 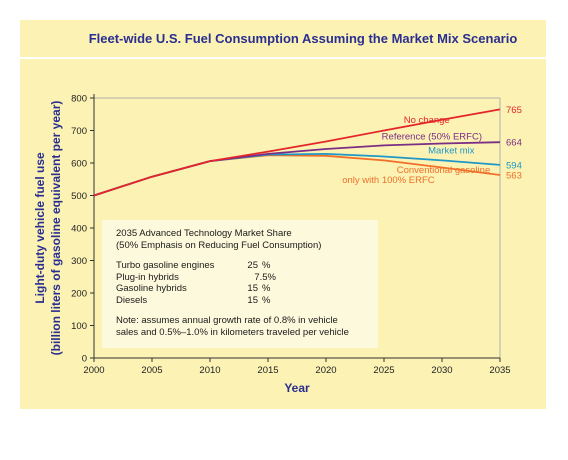 What do you see at coordinates (151, 370) in the screenshot?
I see `x-tick-label: 2005` at bounding box center [151, 370].